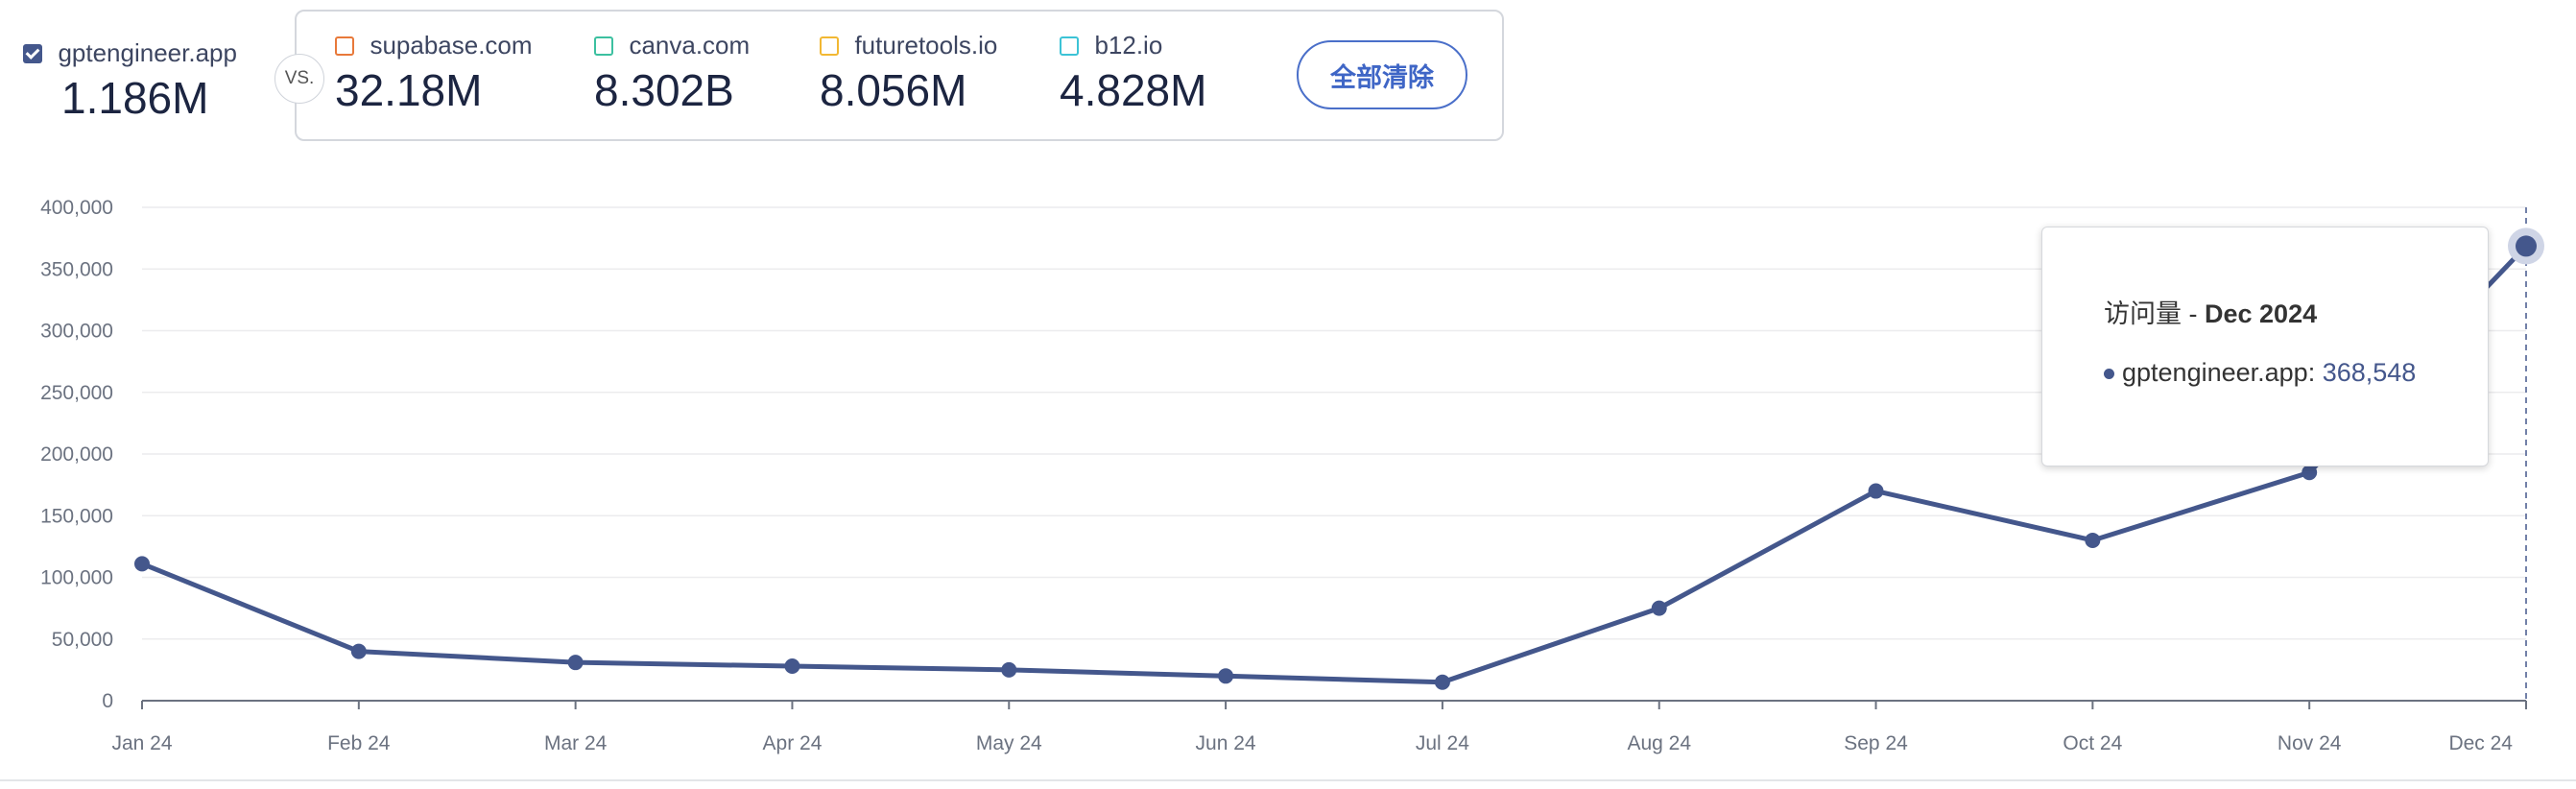 This screenshot has height=789, width=2576. I want to click on tooltip-title: 访问量 - Dec 2024, so click(2210, 312).